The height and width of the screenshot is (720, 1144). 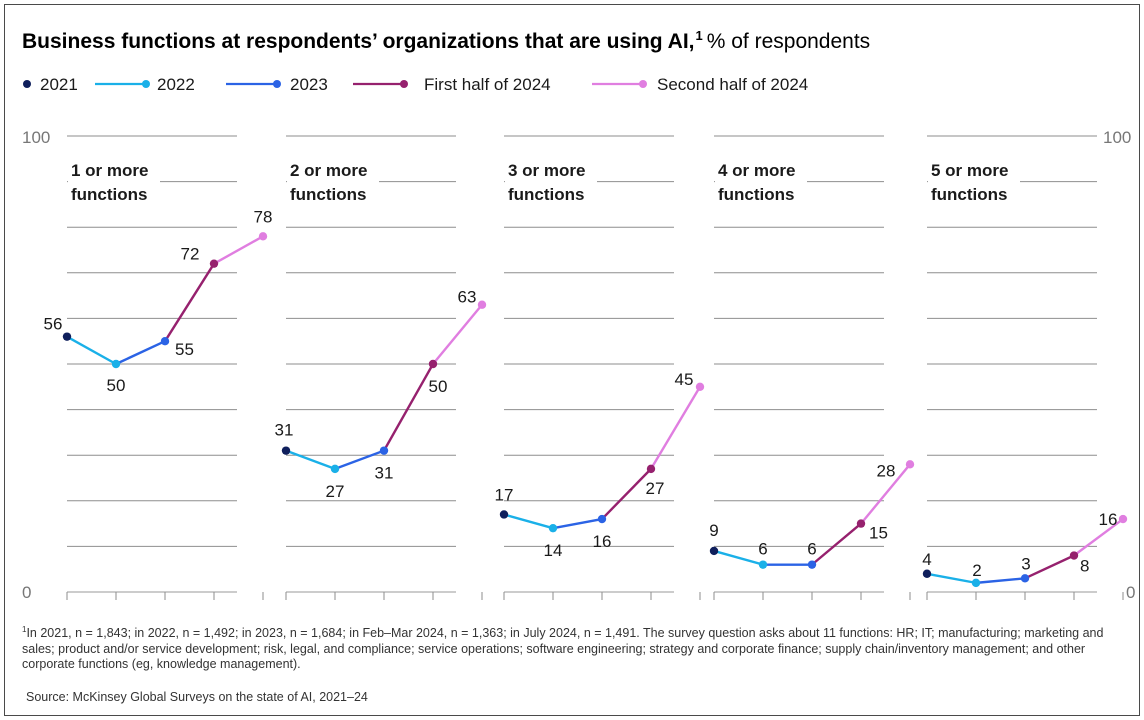 What do you see at coordinates (546, 194) in the screenshot?
I see `panel-label-line2-2: functions` at bounding box center [546, 194].